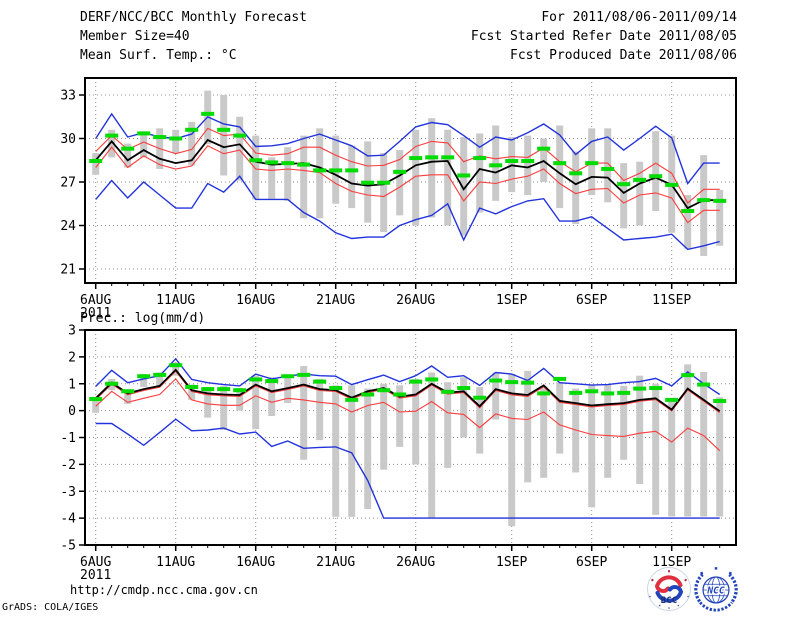 This screenshot has width=800, height=618. What do you see at coordinates (668, 584) in the screenshot?
I see `bcc-swirl-red` at bounding box center [668, 584].